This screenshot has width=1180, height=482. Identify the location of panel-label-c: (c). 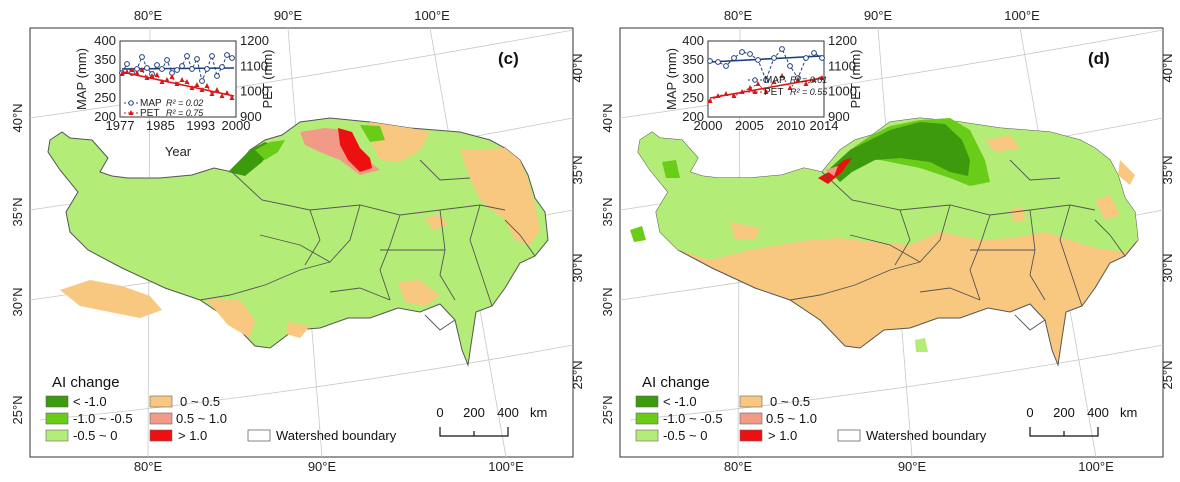
(508, 58).